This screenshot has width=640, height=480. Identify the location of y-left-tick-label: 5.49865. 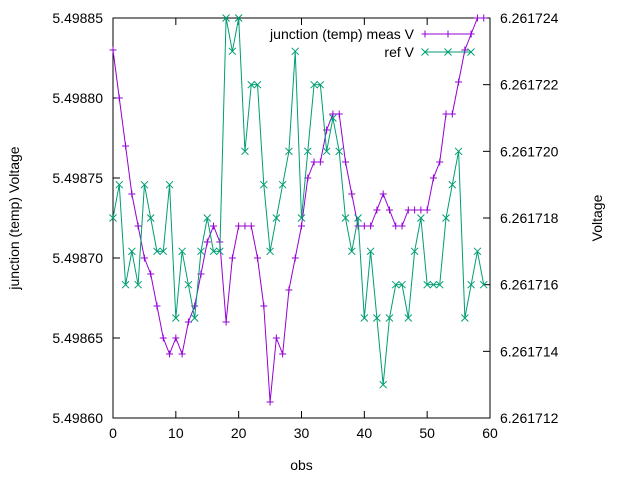
(77, 338).